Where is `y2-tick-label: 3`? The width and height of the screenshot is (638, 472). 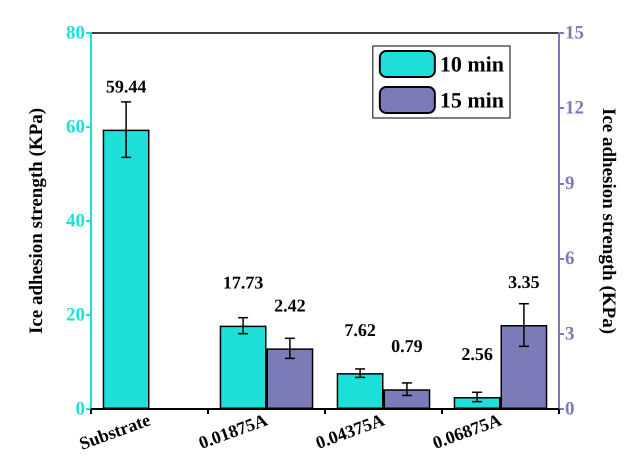 y2-tick-label: 3 is located at coordinates (569, 333).